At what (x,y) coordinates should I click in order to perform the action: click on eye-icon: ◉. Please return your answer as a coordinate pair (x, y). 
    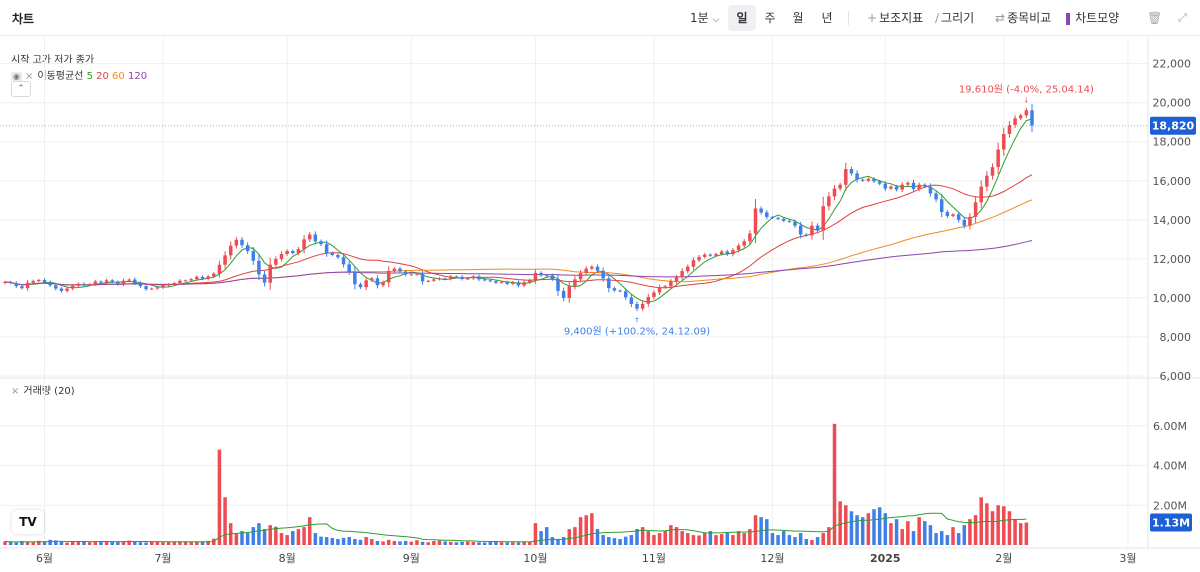
    Looking at the image, I should click on (16, 76).